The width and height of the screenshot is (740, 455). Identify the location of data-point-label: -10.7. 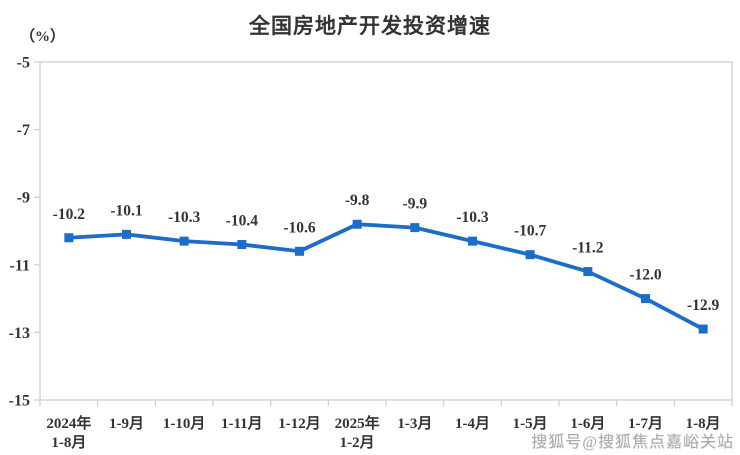
(530, 231).